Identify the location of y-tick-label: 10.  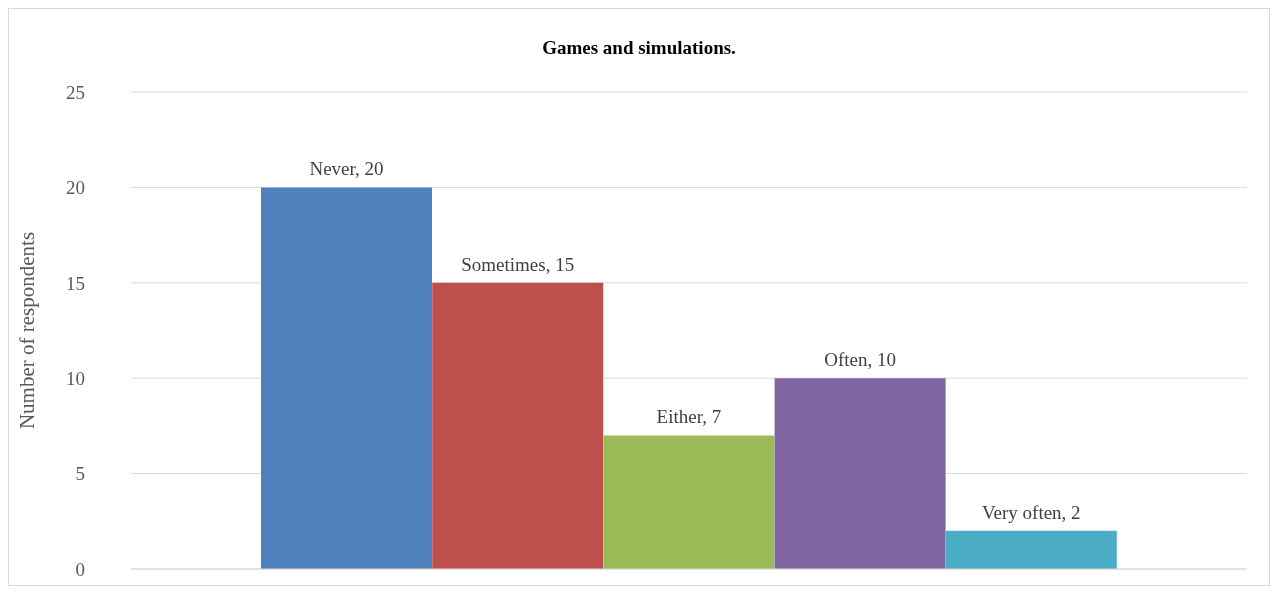
(75, 378).